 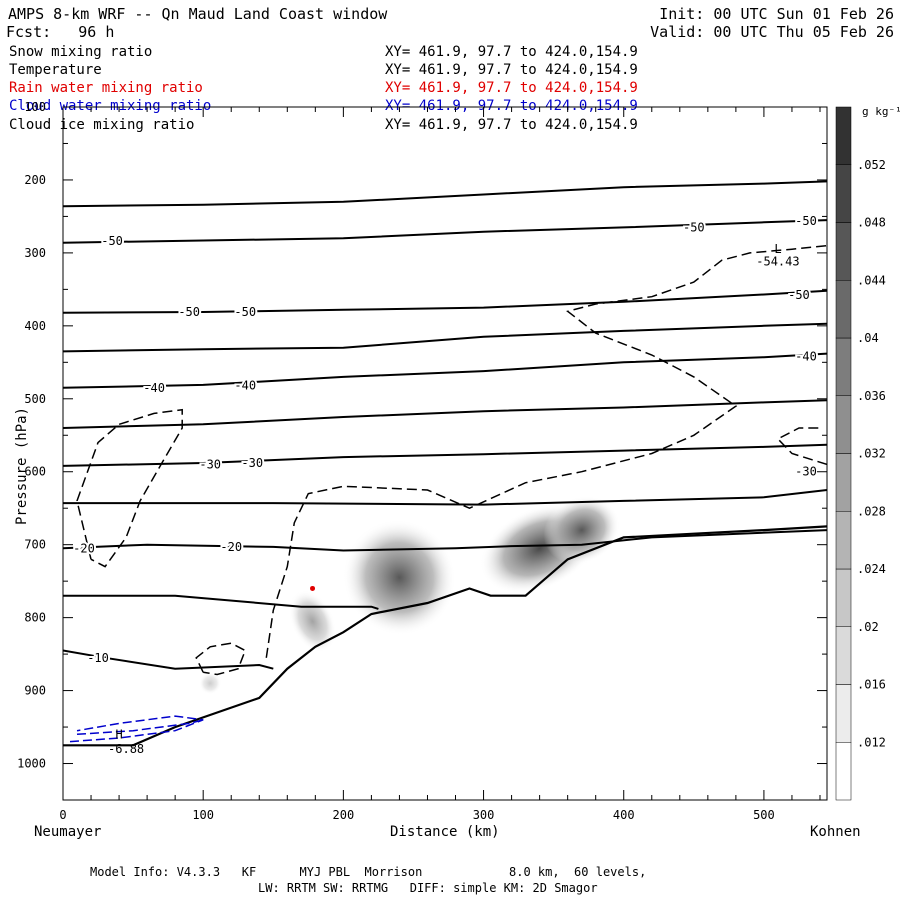 What do you see at coordinates (35, 253) in the screenshot?
I see `y-tick-label: 300` at bounding box center [35, 253].